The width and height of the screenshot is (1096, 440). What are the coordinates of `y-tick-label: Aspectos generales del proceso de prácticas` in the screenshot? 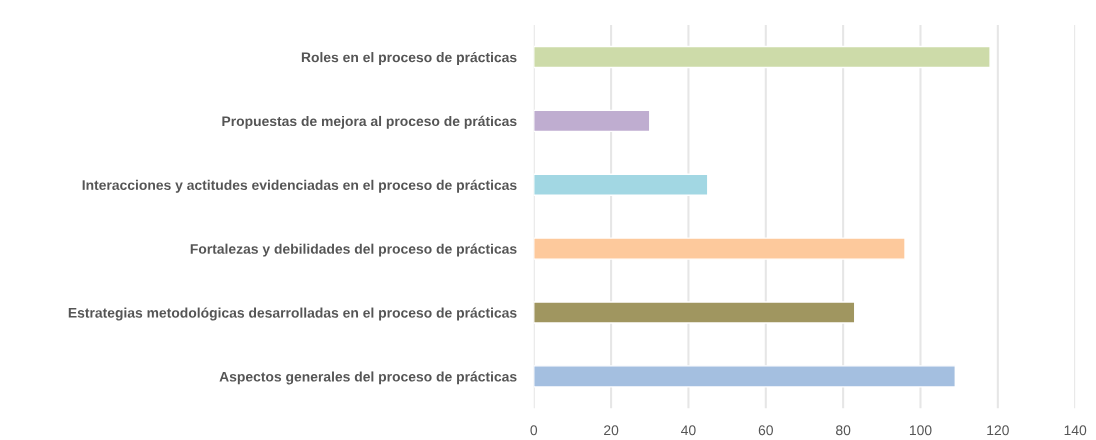 It's located at (368, 378).